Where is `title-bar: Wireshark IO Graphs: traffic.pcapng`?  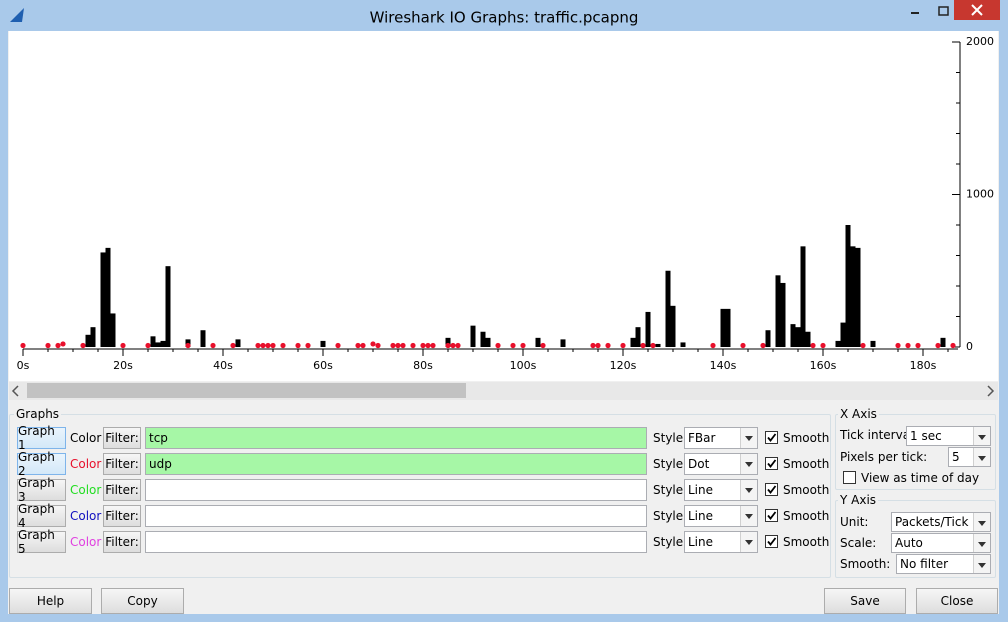
title-bar: Wireshark IO Graphs: traffic.pcapng is located at coordinates (504, 15).